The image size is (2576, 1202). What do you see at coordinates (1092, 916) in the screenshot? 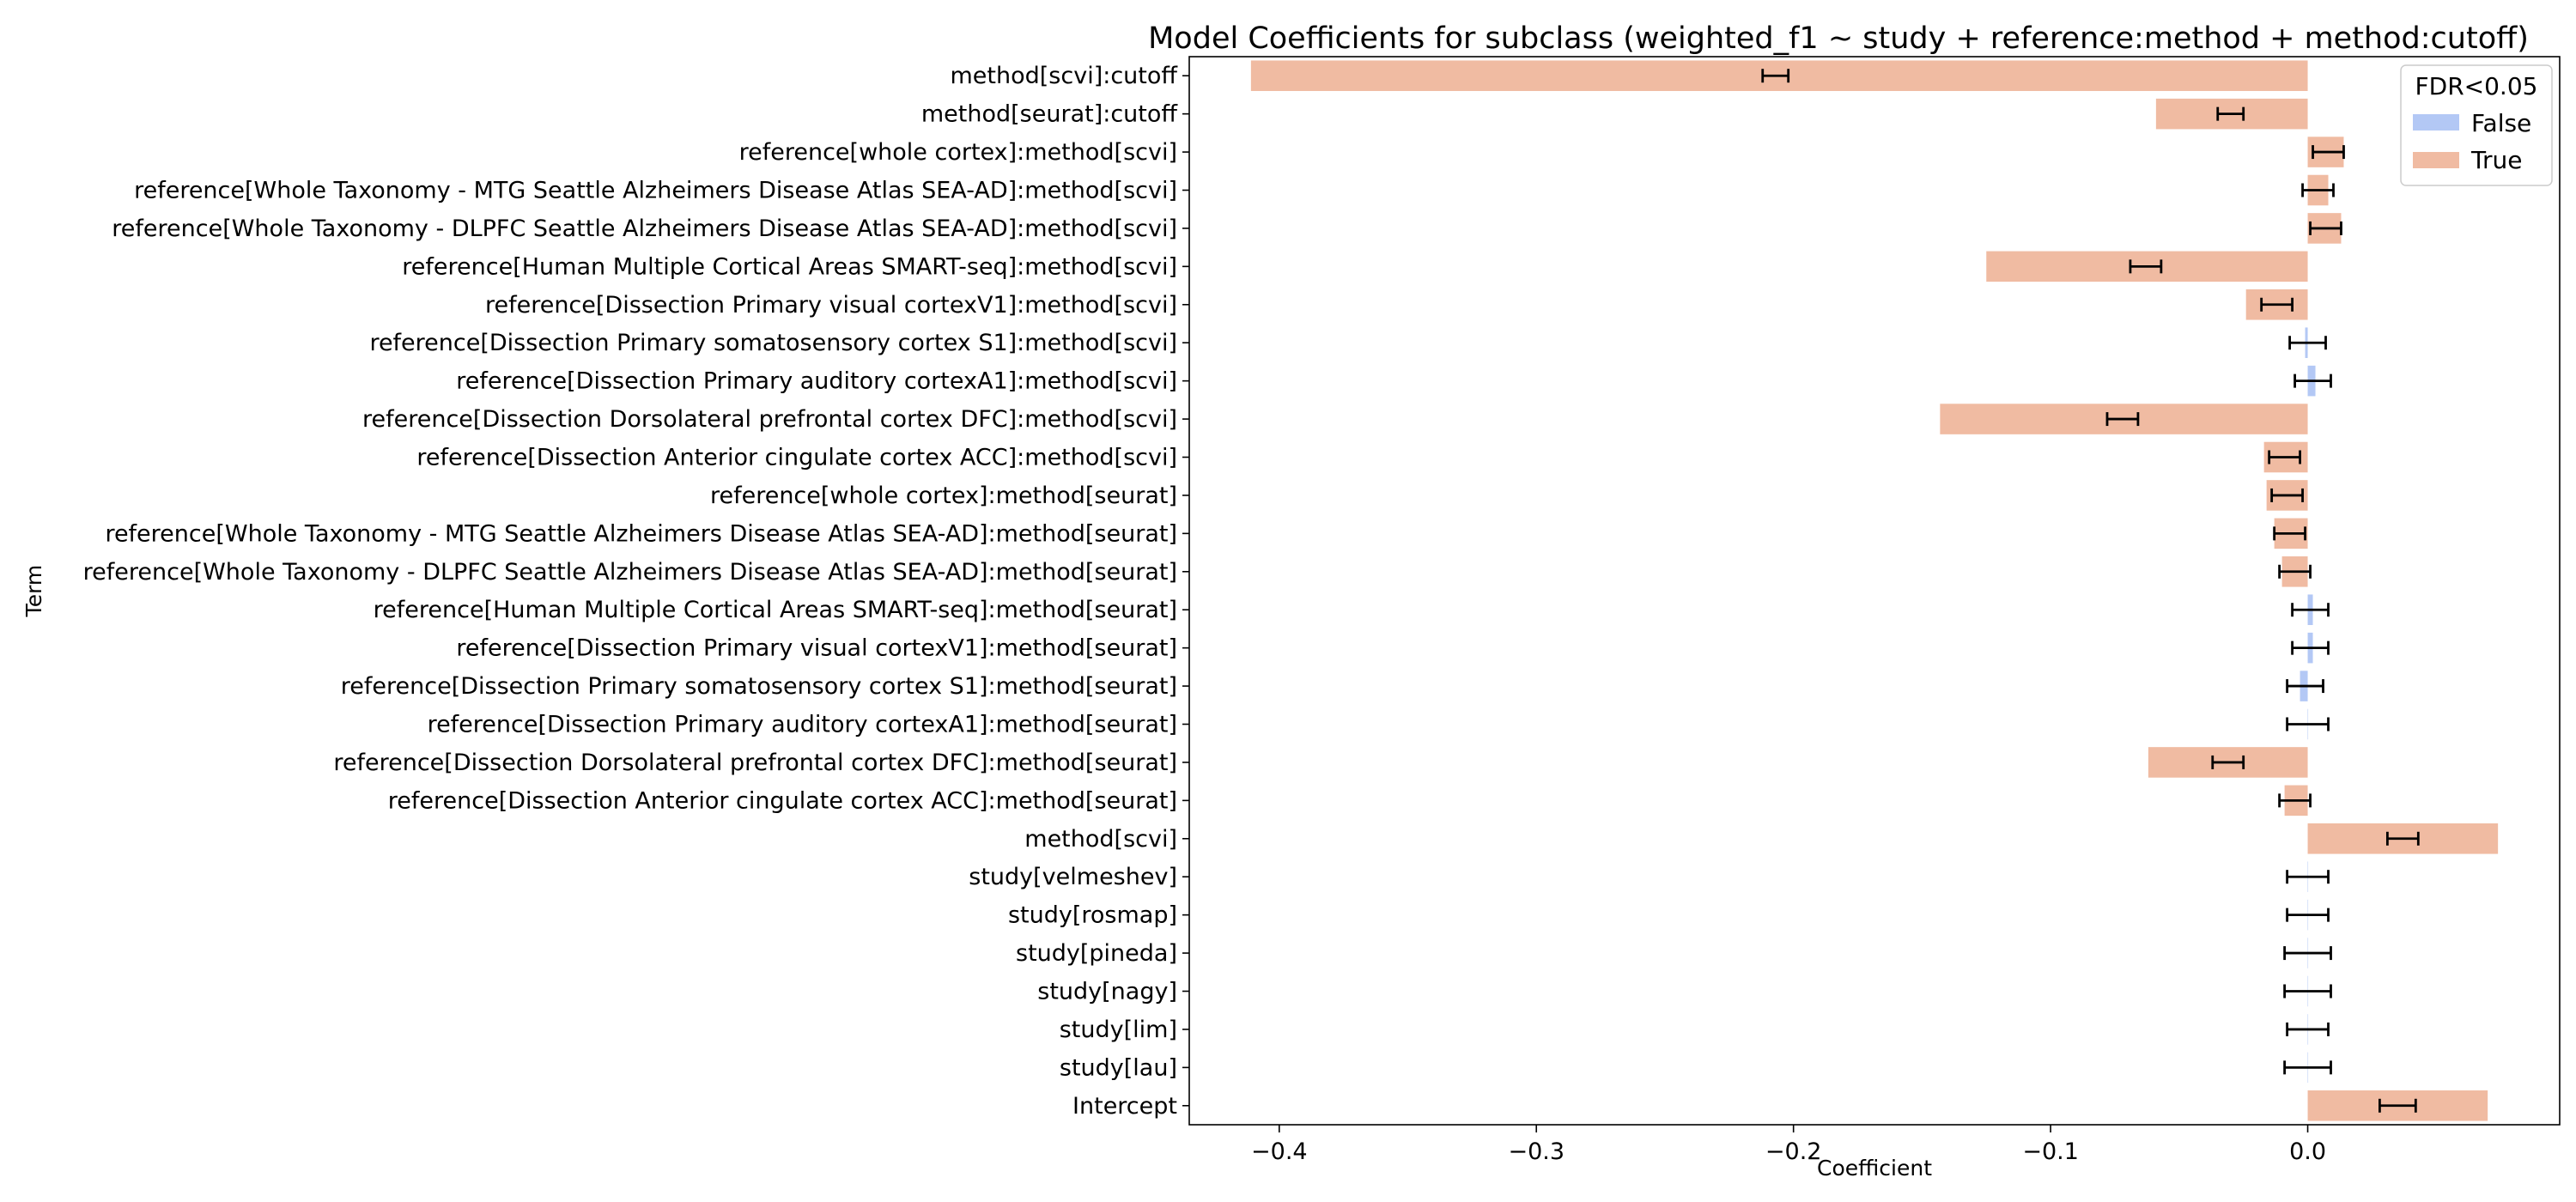
I see `y-tick-label-22: study[rosmap]` at bounding box center [1092, 916].